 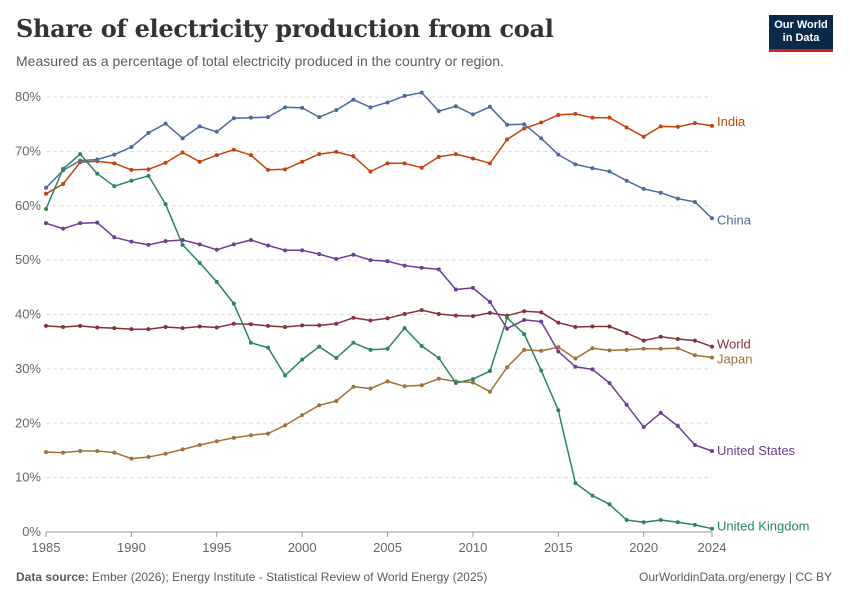 I want to click on series-label-china: China, so click(x=734, y=219).